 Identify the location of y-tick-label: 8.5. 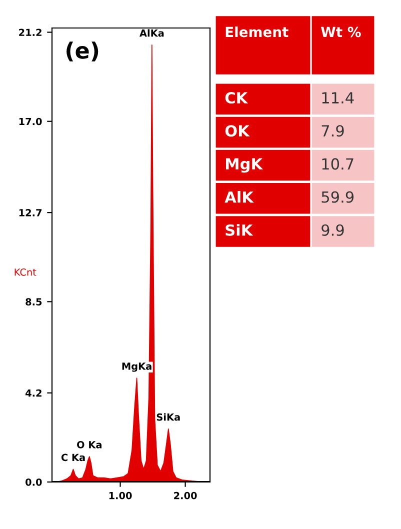
(34, 302).